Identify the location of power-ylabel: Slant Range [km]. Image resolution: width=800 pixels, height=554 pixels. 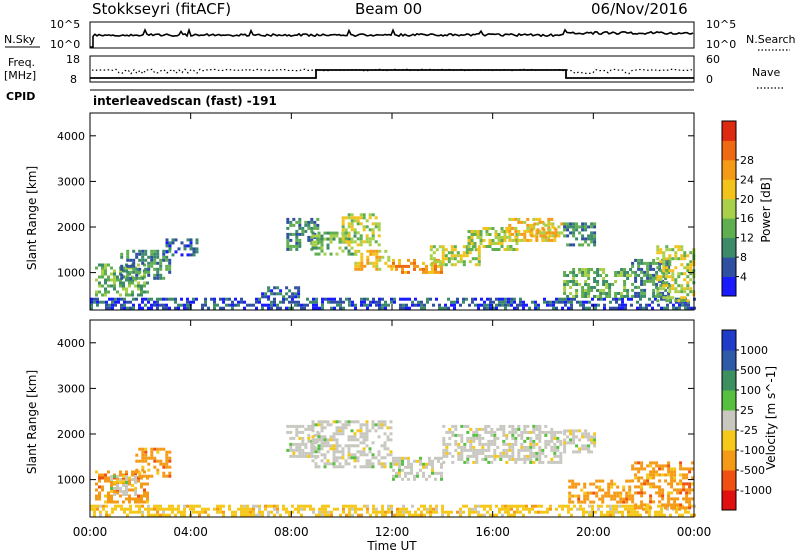
(32, 218).